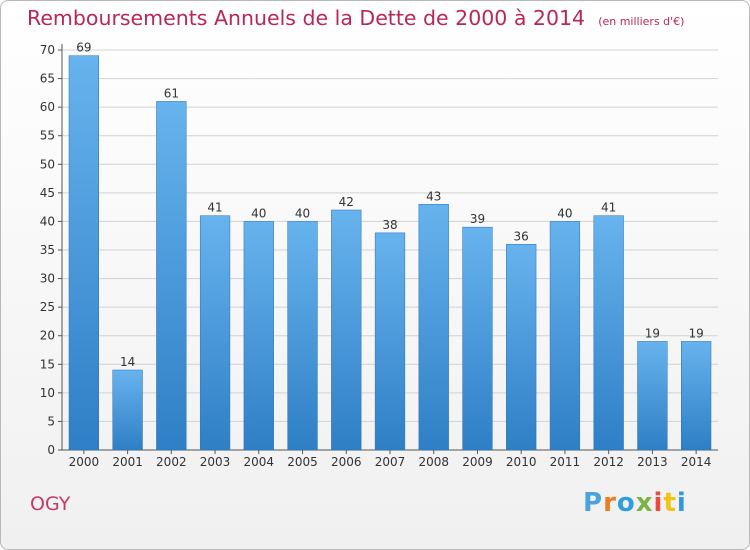 Image resolution: width=750 pixels, height=550 pixels. I want to click on x-tick-label: 2006, so click(346, 462).